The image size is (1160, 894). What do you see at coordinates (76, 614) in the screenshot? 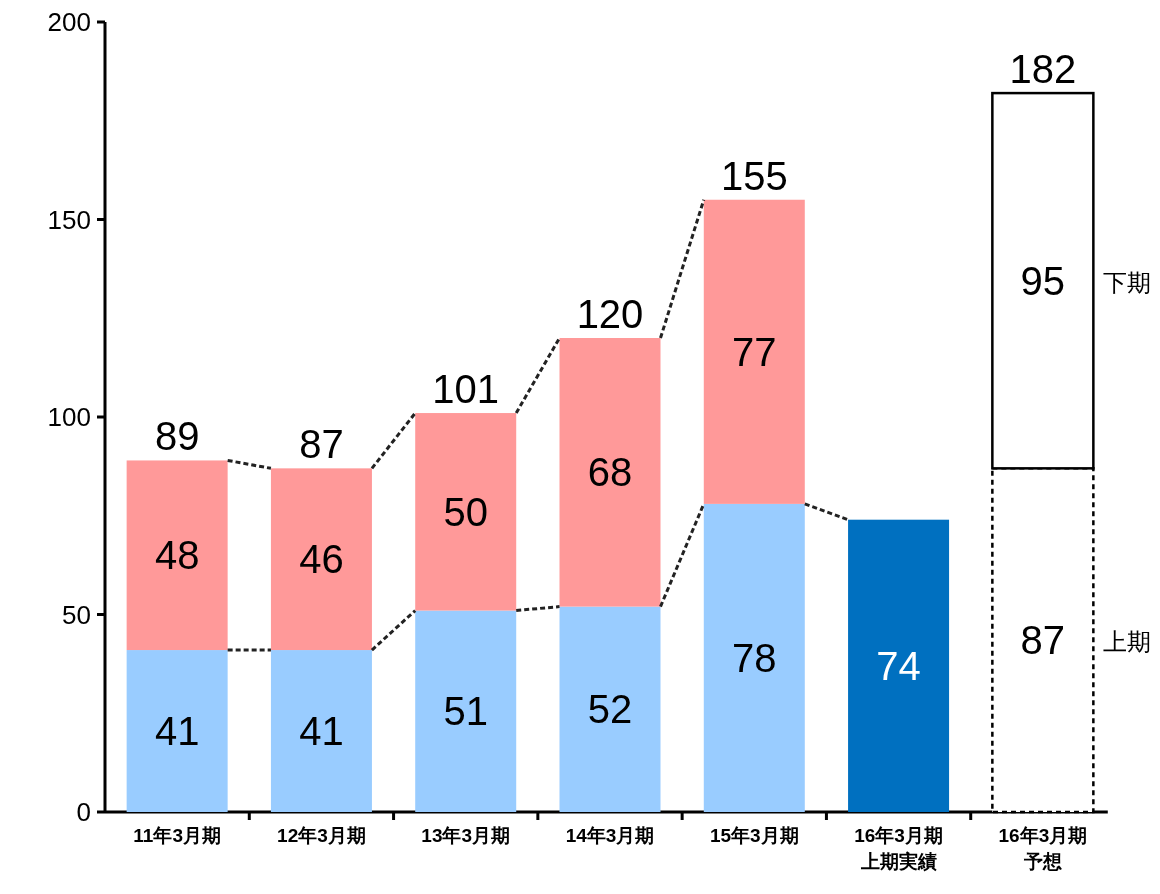
I see `y-tick-label: 50` at bounding box center [76, 614].